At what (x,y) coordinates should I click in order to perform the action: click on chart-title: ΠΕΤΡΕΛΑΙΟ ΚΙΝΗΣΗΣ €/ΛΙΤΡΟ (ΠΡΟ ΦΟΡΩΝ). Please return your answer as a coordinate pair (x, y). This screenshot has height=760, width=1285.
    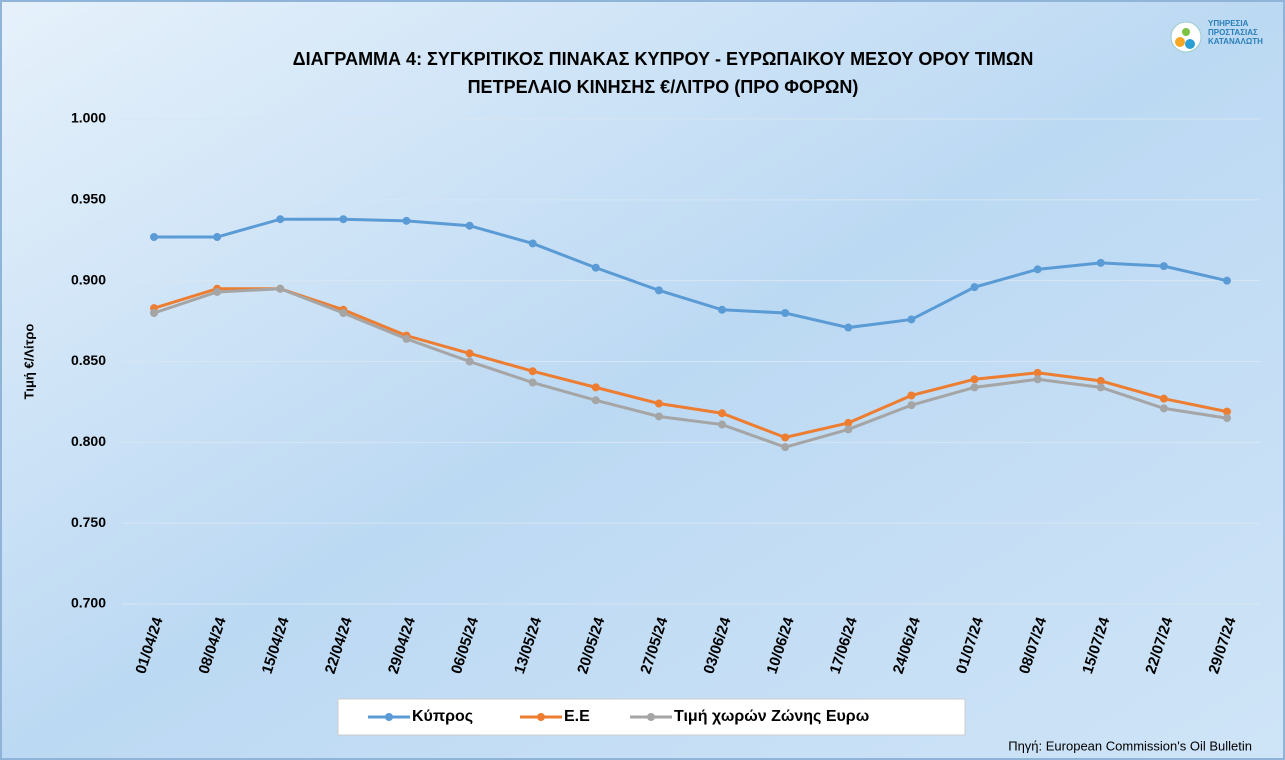
    Looking at the image, I should click on (663, 87).